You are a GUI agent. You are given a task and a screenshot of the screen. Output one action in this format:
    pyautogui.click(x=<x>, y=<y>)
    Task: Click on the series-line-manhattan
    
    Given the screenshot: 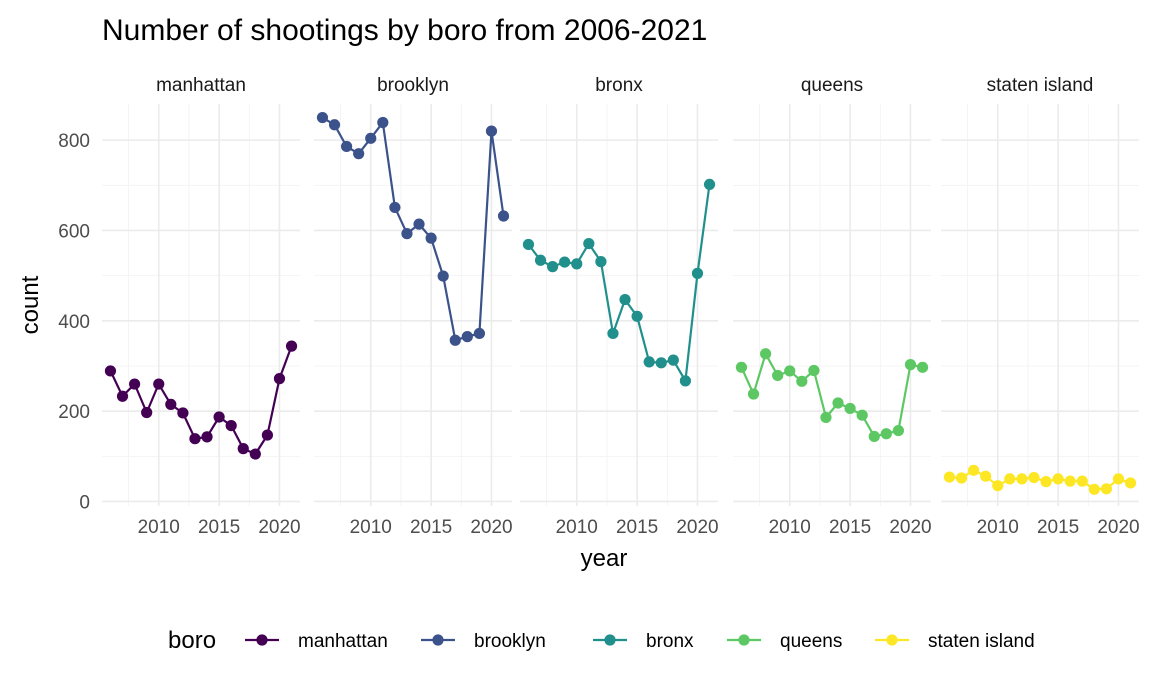 What is the action you would take?
    pyautogui.click(x=201, y=400)
    